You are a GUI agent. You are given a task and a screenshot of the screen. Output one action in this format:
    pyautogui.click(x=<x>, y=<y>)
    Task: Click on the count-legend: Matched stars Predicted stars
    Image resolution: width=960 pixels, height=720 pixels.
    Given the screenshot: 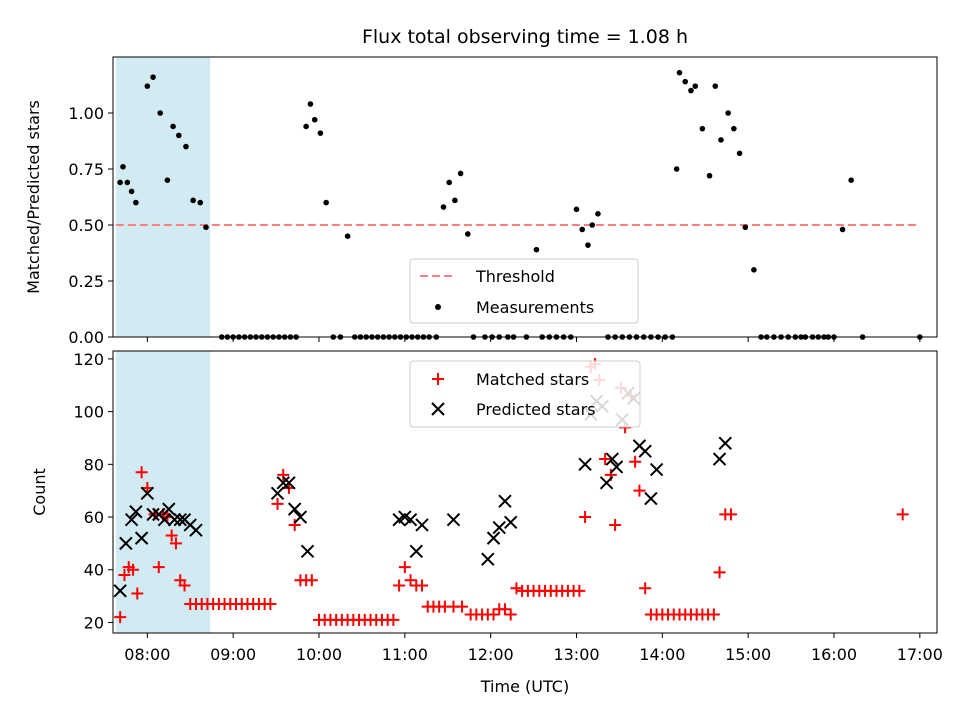 What is the action you would take?
    pyautogui.click(x=525, y=394)
    